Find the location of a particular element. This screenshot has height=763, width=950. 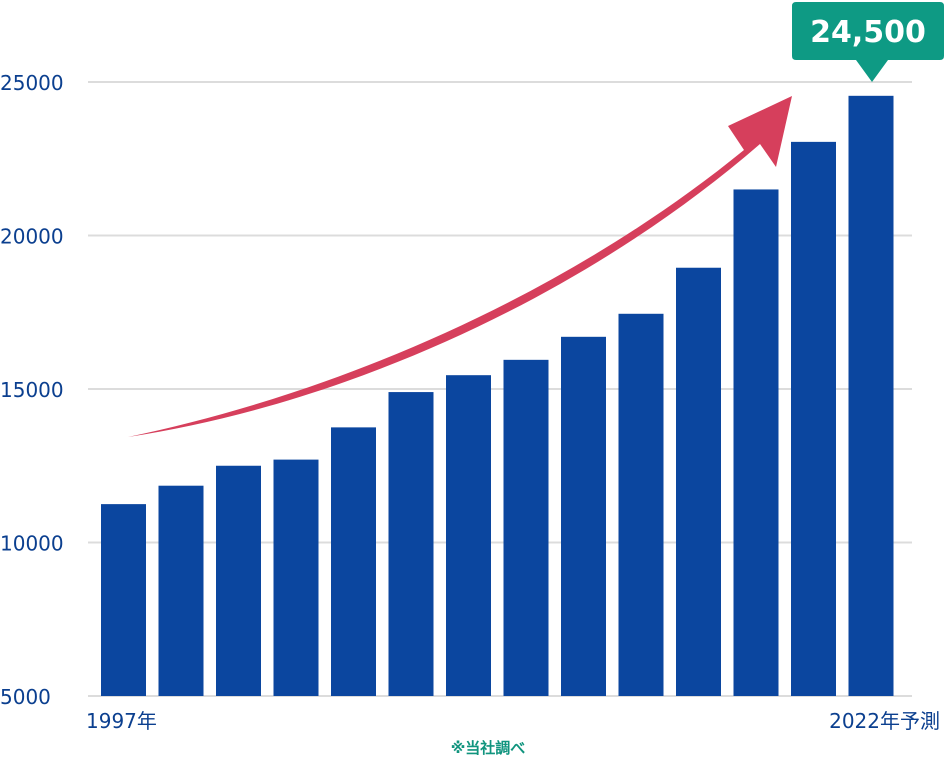

value-callout: 24,500 is located at coordinates (868, 42).